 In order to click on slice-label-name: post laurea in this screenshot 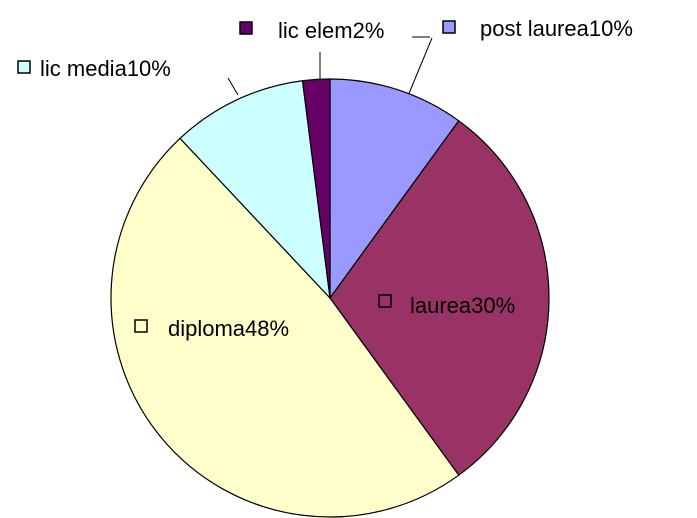, I will do `click(535, 28)`.